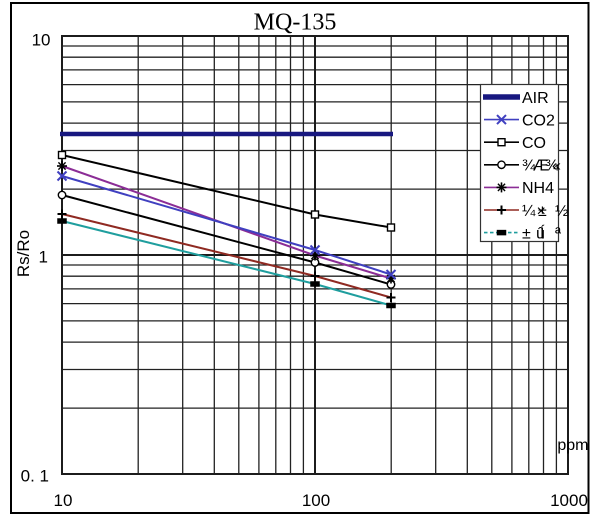  I want to click on svg-text: ½, so click(561, 211).